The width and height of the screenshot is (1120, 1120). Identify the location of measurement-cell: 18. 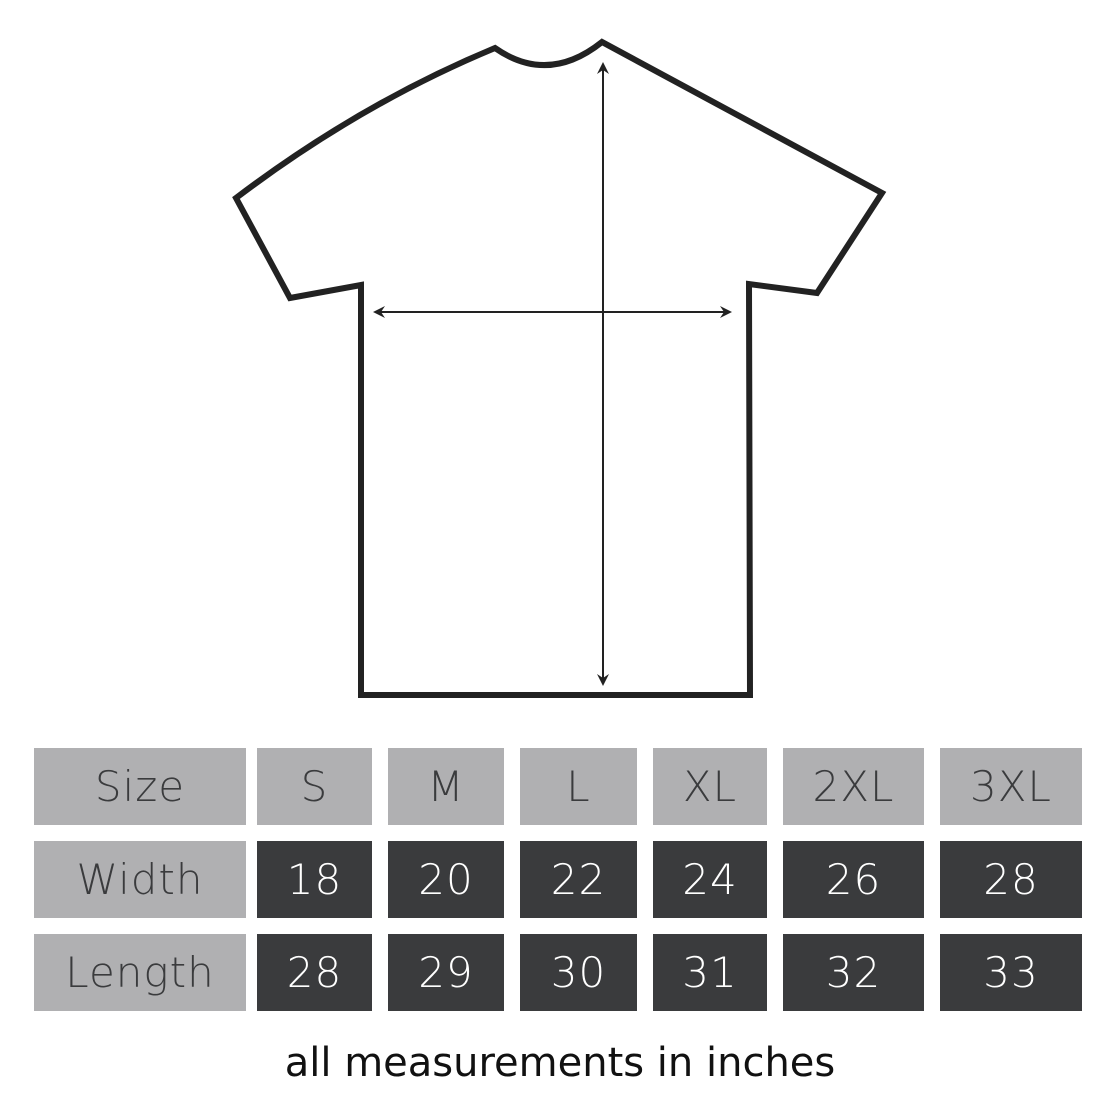
(314, 879).